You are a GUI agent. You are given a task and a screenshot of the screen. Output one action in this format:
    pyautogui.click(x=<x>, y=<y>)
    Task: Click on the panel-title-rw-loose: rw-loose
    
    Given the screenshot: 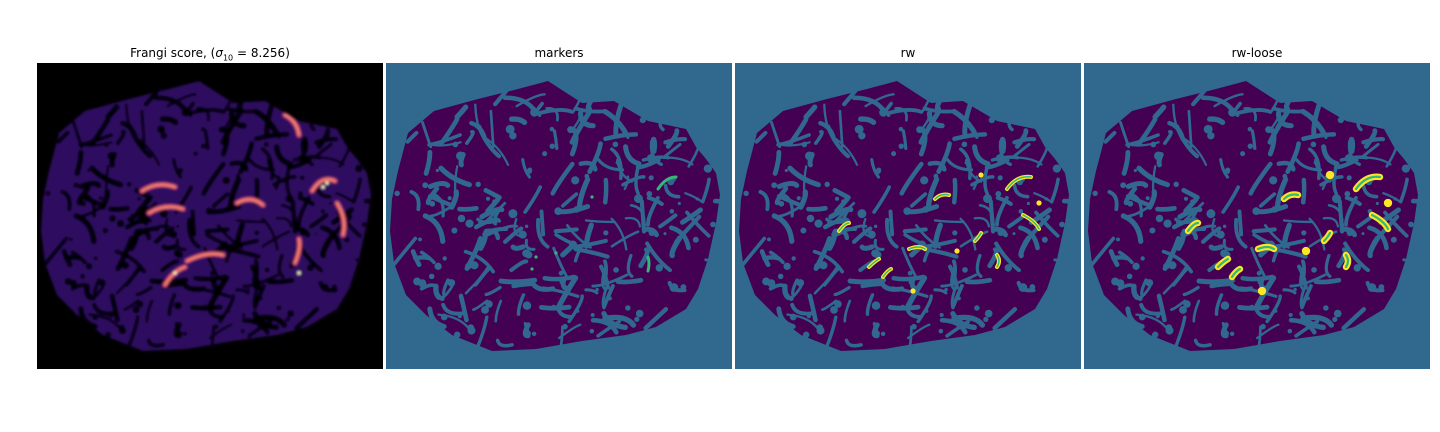 What is the action you would take?
    pyautogui.click(x=1257, y=53)
    